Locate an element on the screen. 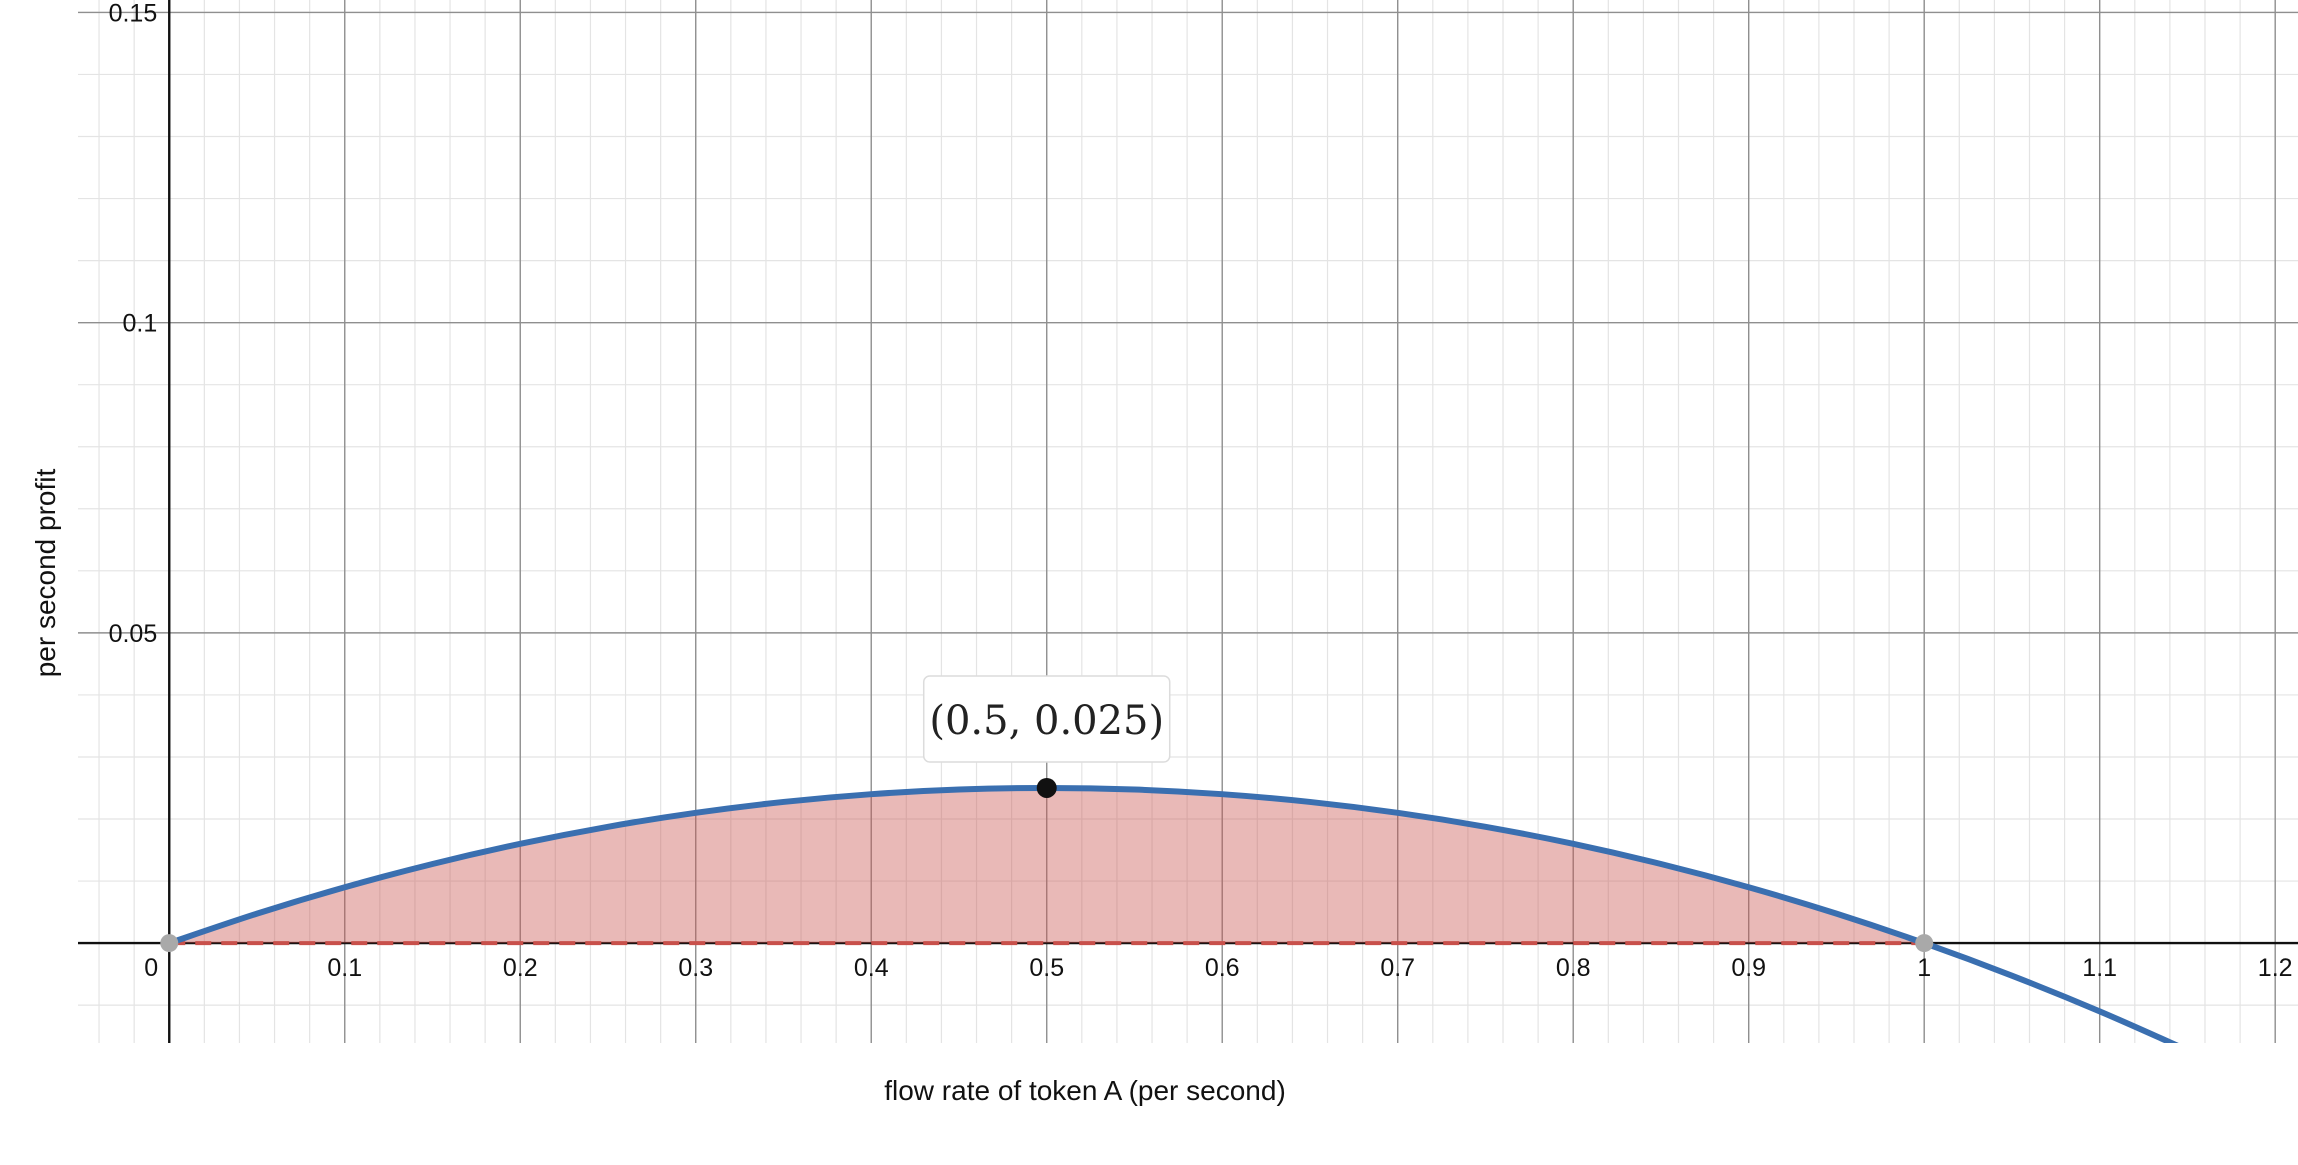  annotation-box is located at coordinates (1046, 719).